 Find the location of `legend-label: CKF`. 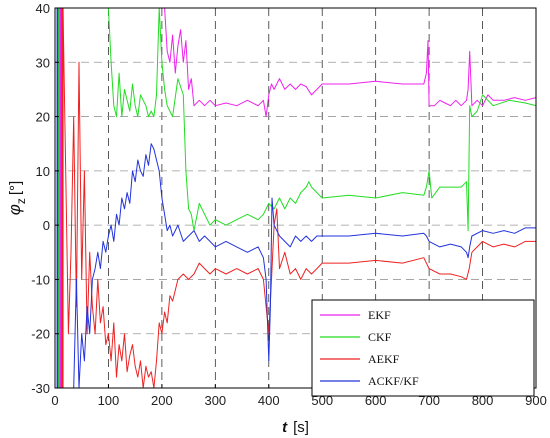

legend-label: CKF is located at coordinates (380, 337).